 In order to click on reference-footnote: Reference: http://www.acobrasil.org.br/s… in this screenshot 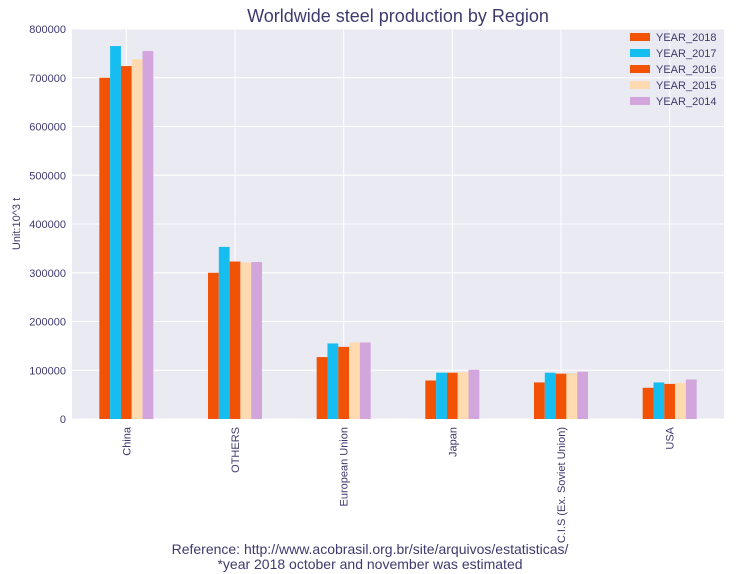, I will do `click(370, 549)`.